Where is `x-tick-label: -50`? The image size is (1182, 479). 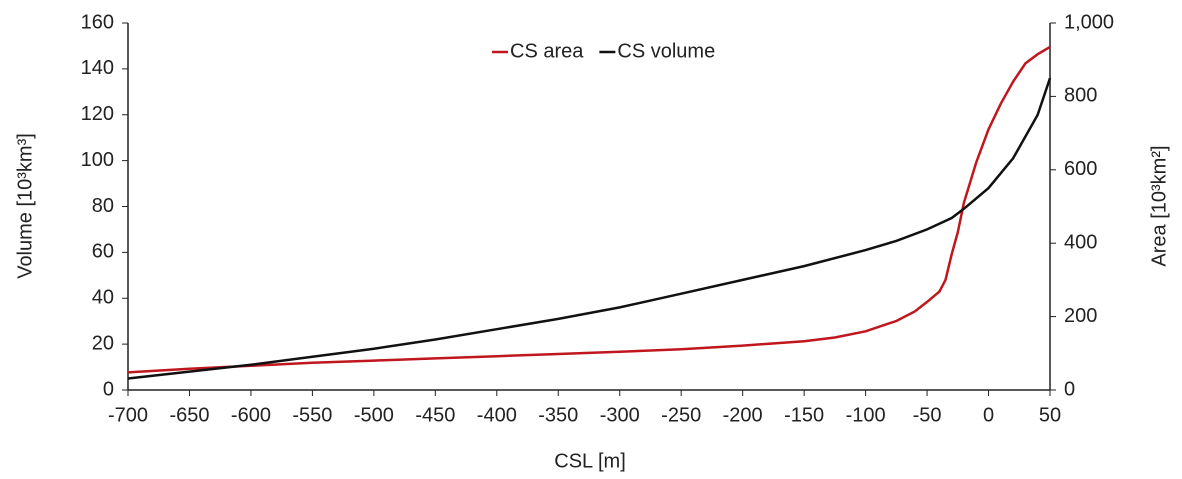 x-tick-label: -50 is located at coordinates (927, 415).